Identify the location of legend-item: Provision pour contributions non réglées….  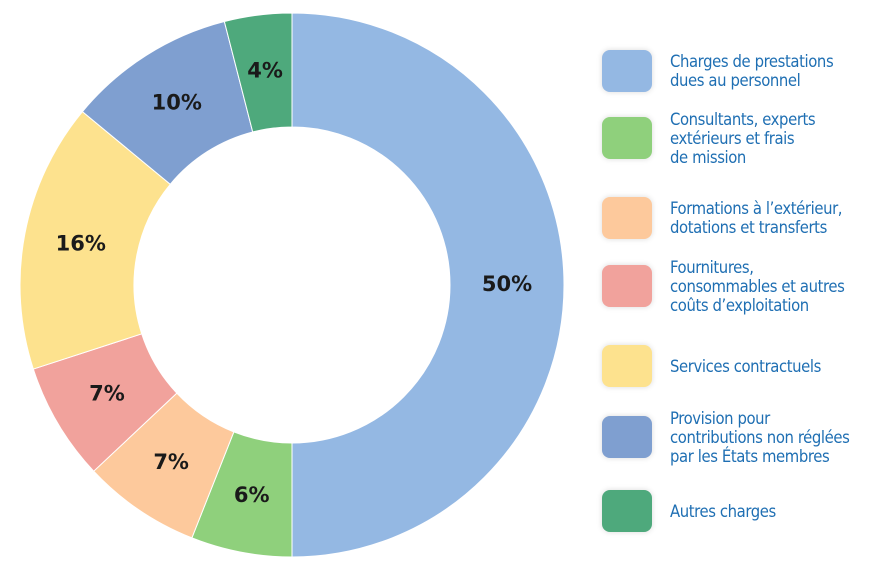
(726, 437).